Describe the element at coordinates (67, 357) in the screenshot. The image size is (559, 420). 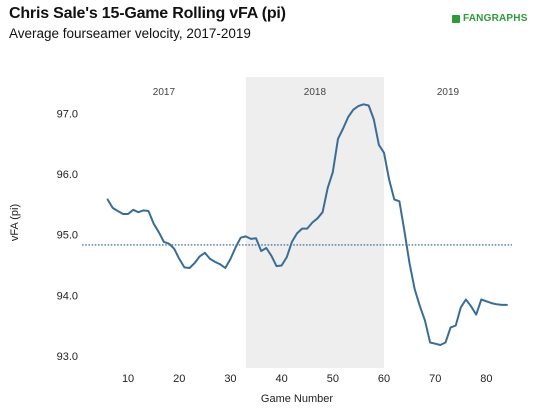
I see `y-tick-label: 93.0` at that location.